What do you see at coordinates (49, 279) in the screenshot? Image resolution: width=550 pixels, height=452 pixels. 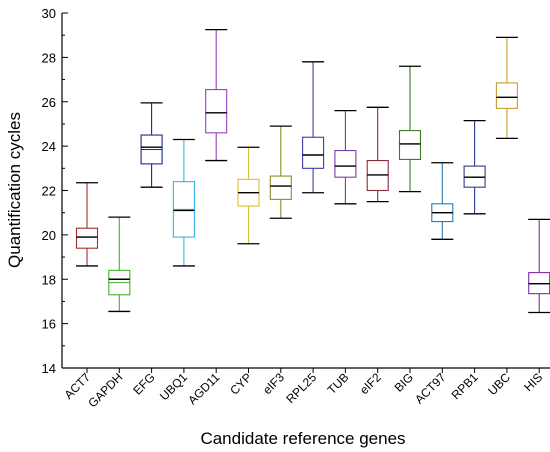 I see `y-tick-label: 18` at bounding box center [49, 279].